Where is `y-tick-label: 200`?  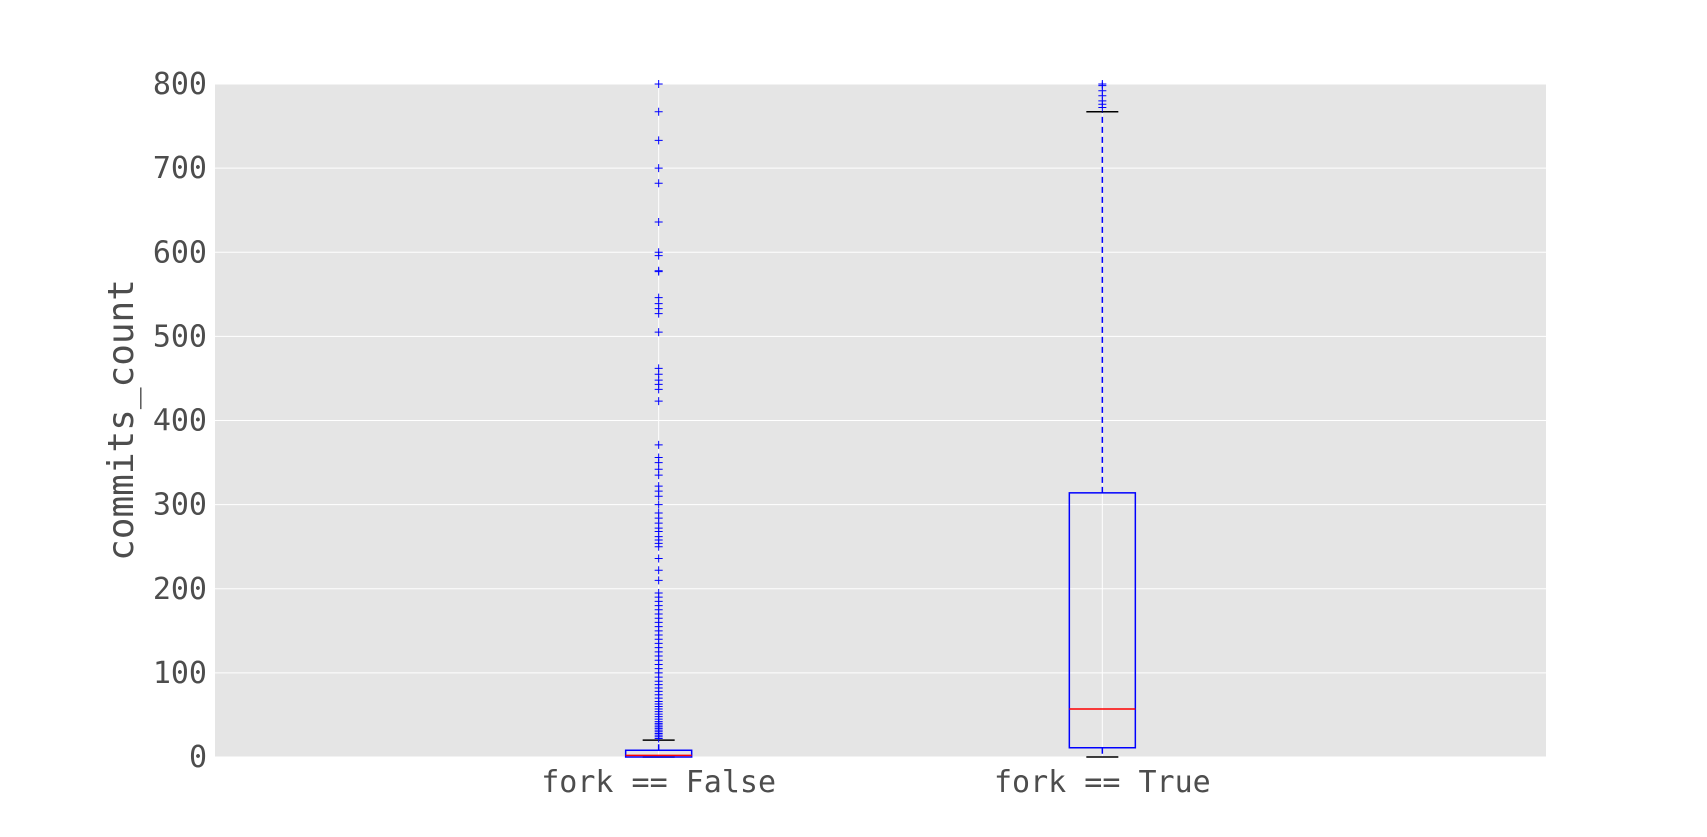
y-tick-label: 200 is located at coordinates (180, 589).